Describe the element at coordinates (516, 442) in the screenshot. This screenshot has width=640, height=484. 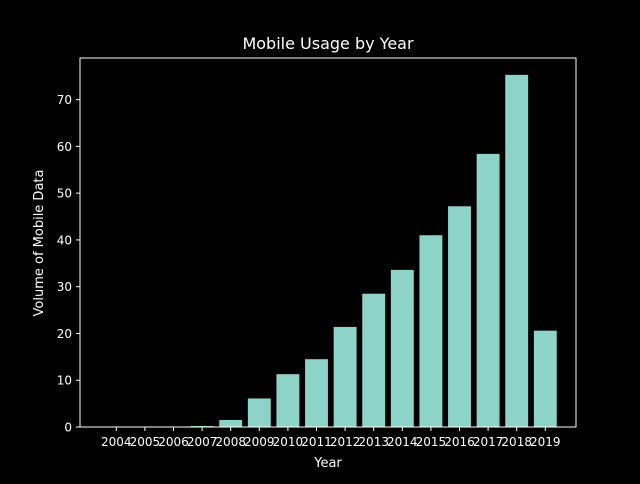
I see `x-tick-label-2018: 2018` at that location.